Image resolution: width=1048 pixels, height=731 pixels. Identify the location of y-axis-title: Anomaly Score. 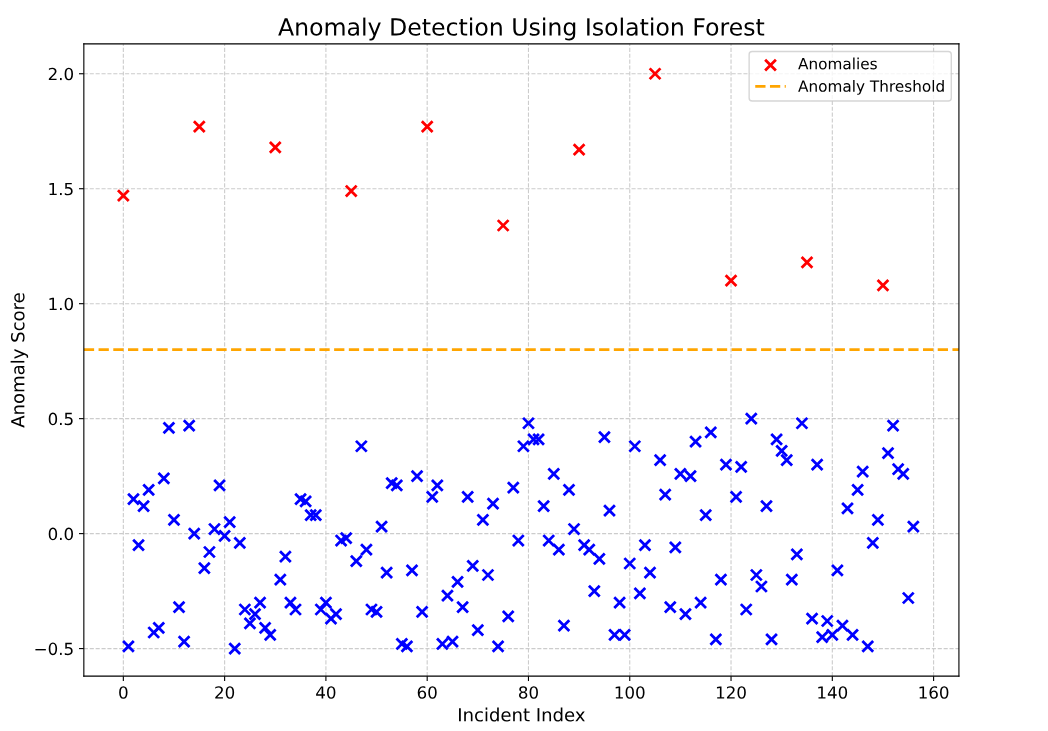
(19, 360).